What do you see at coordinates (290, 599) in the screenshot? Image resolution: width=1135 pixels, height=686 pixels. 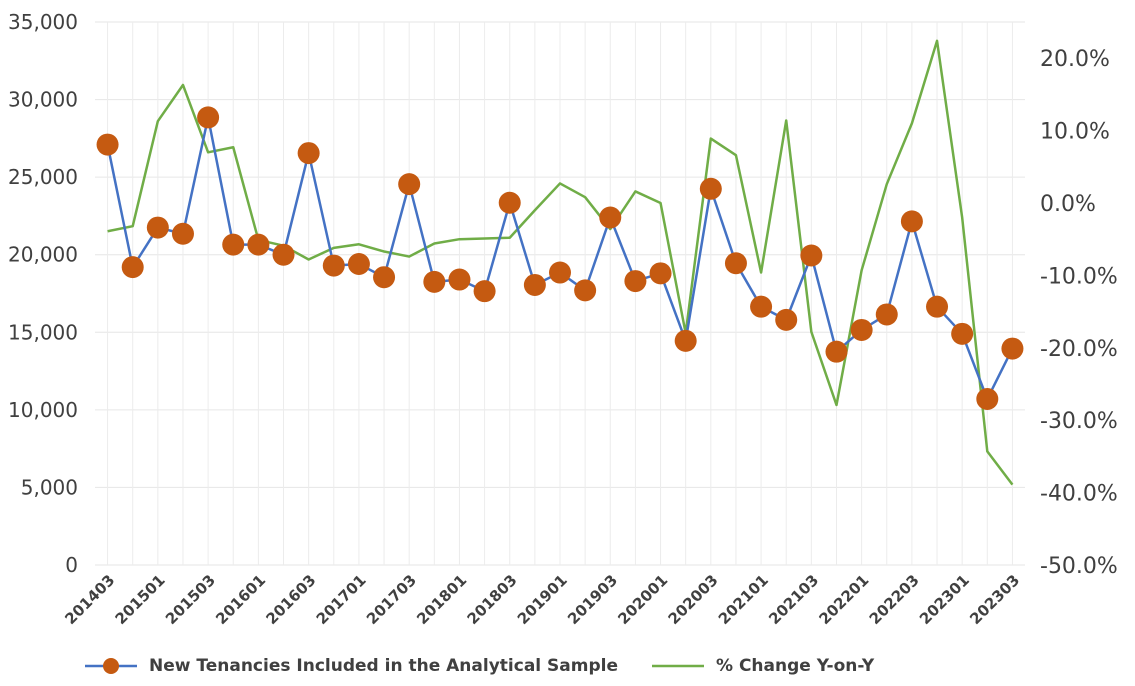 I see `x-tick-label: 201603` at bounding box center [290, 599].